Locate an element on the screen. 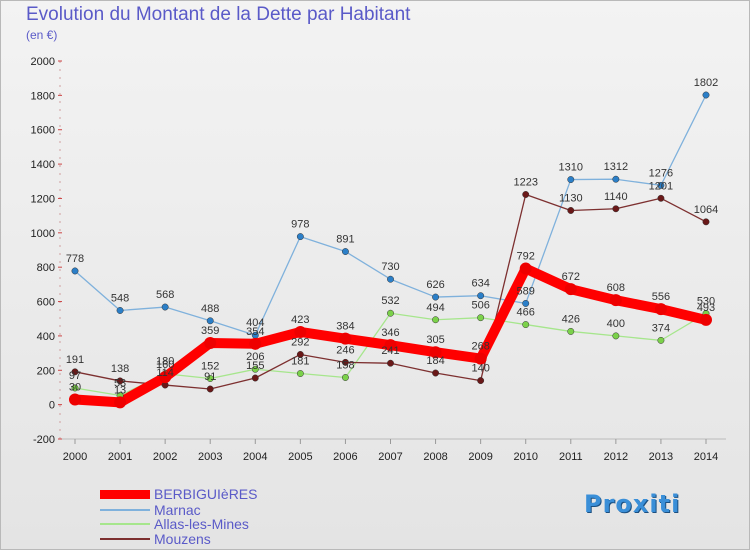  data-label: 30 is located at coordinates (75, 387).